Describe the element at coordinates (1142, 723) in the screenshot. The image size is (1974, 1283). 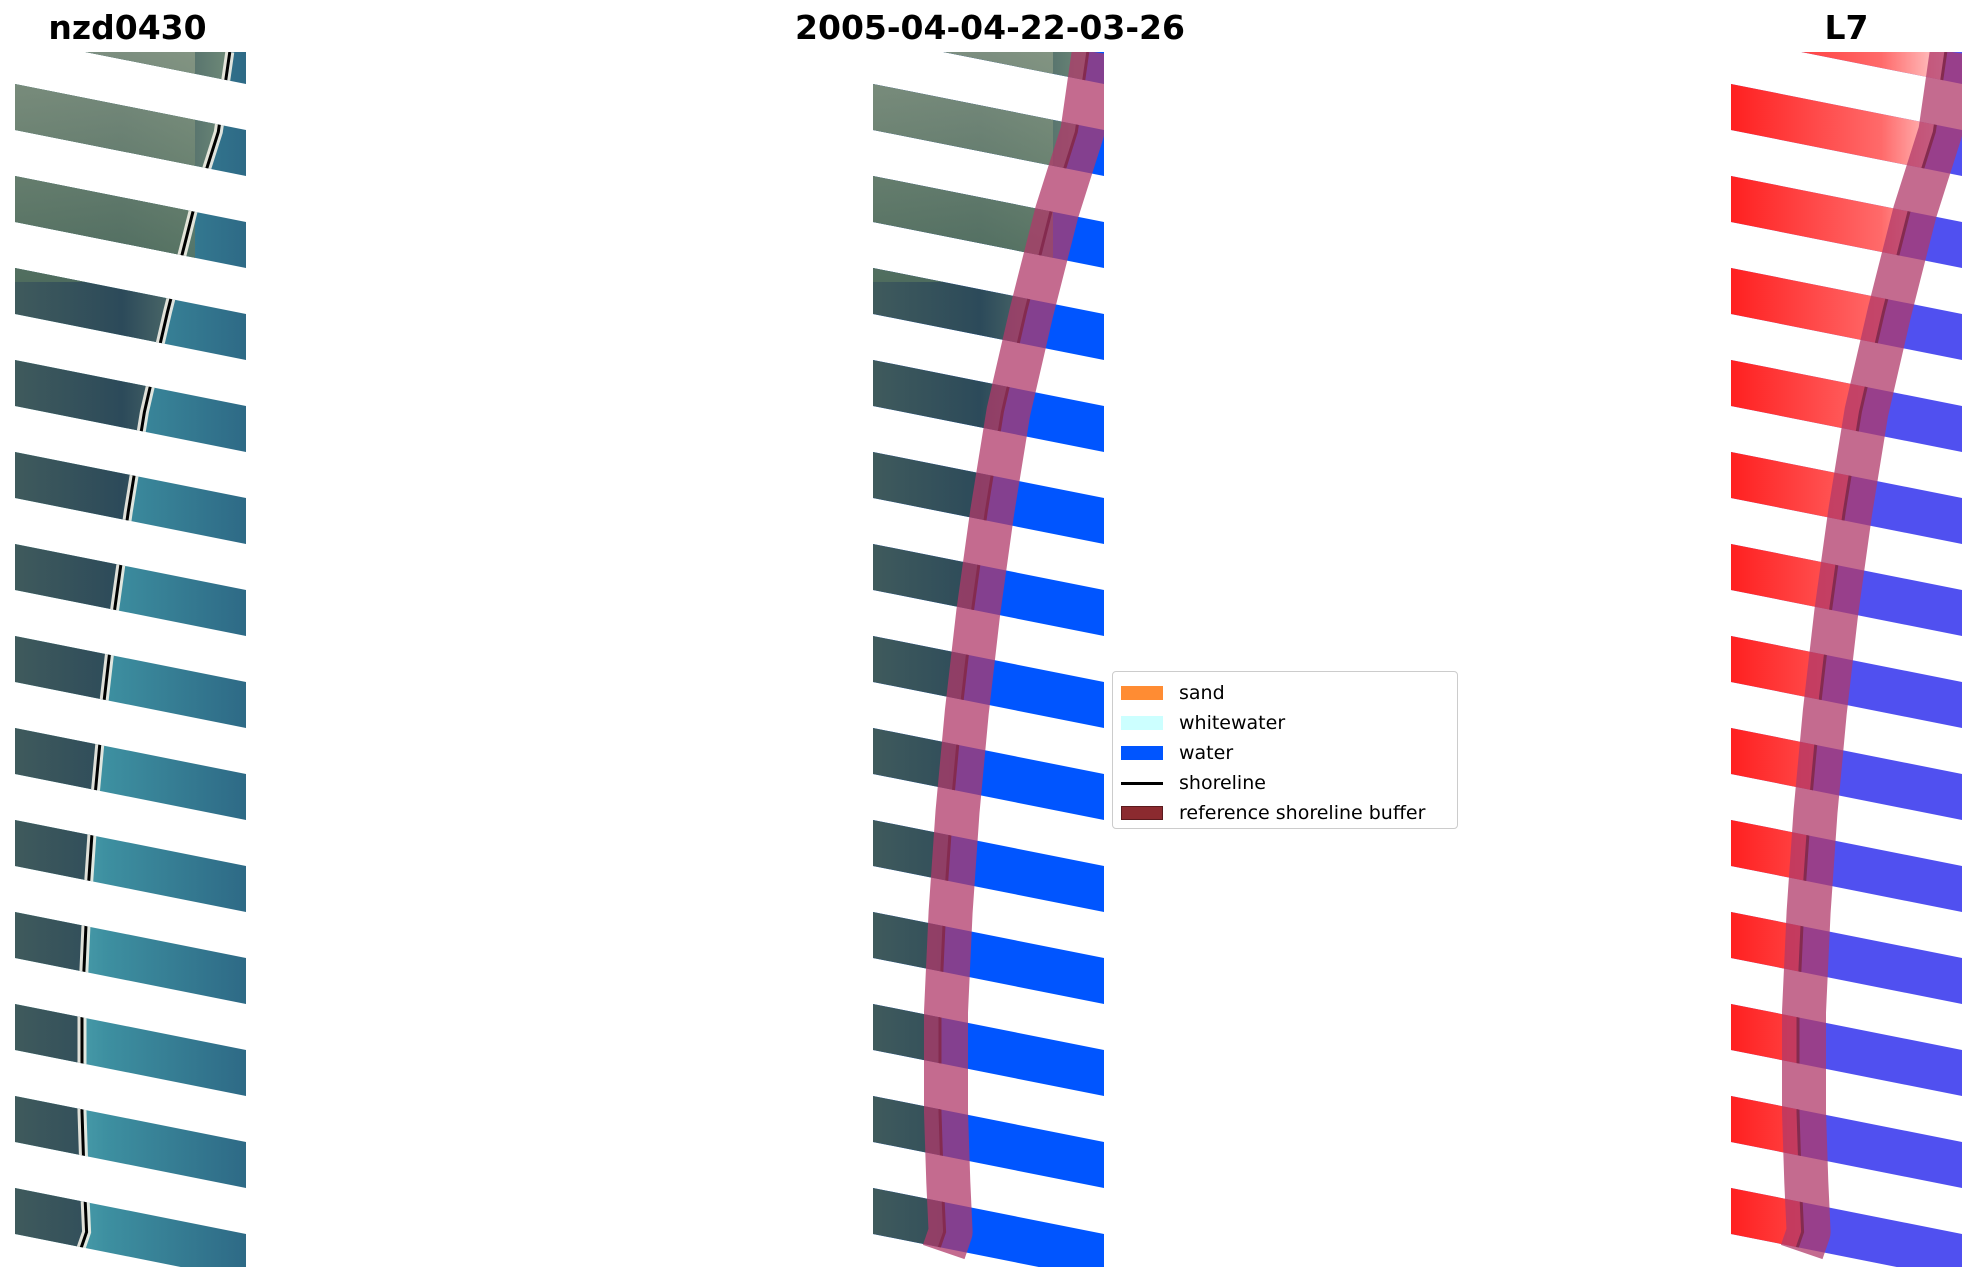
I see `legend-swatch-whitewater` at that location.